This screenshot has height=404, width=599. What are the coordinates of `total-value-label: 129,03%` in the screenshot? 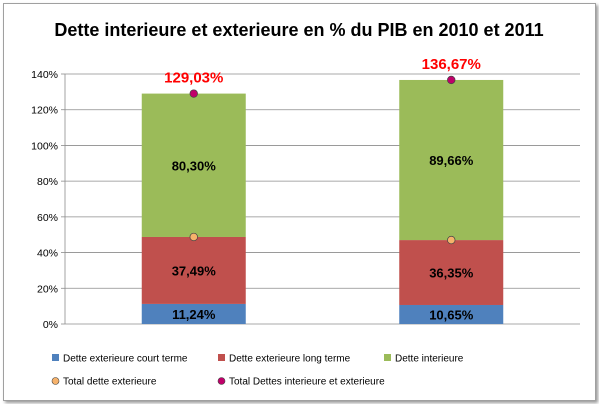 It's located at (193, 78).